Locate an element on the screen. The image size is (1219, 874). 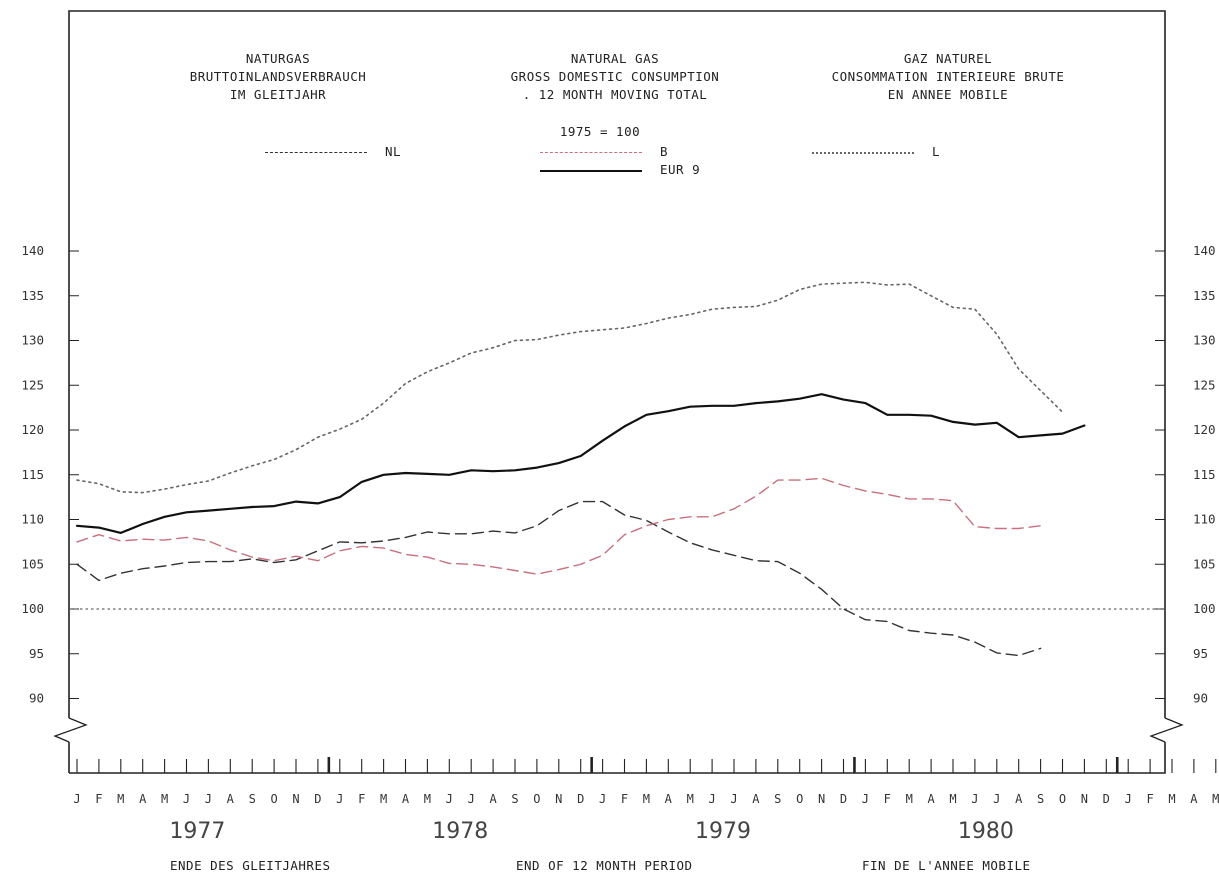
title-de-line-3: IM GLEITJAHR is located at coordinates (278, 94).